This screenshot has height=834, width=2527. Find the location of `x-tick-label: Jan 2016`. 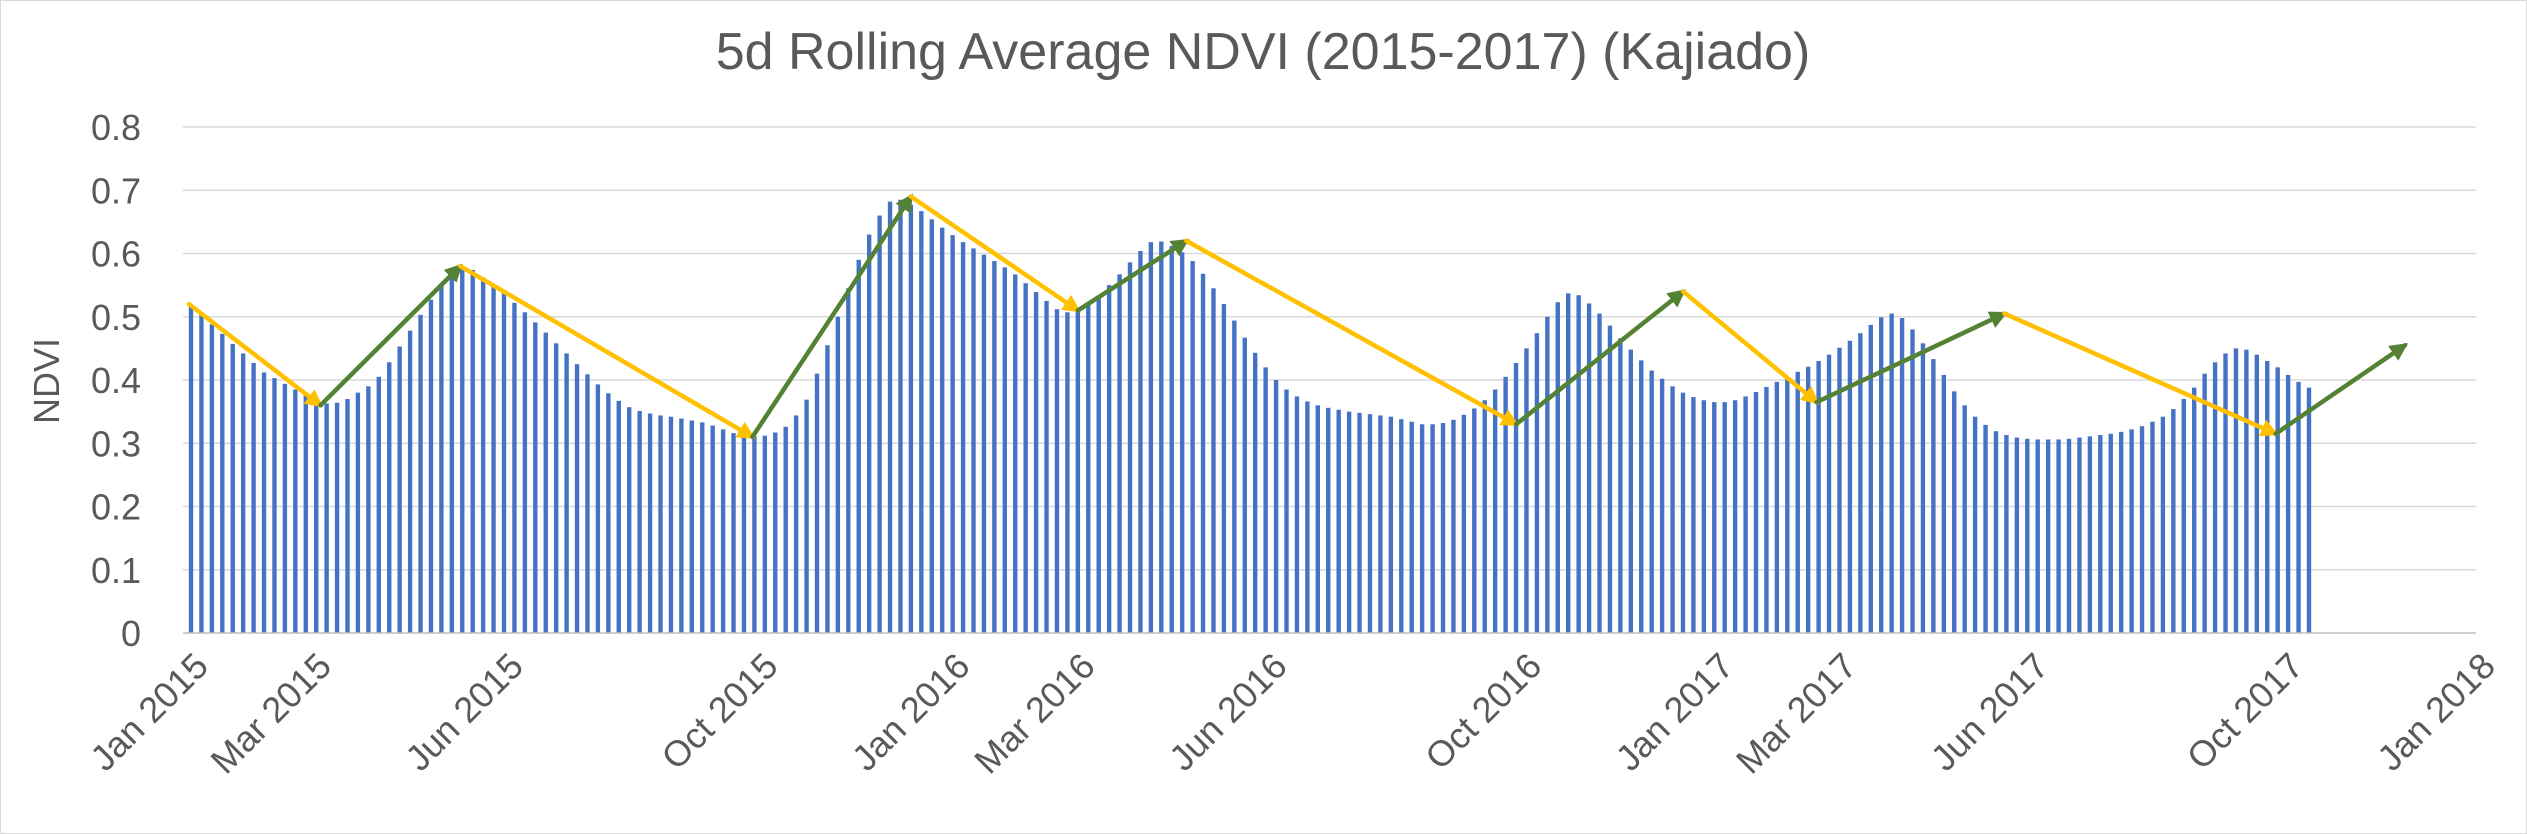

x-tick-label: Jan 2016 is located at coordinates (911, 712).